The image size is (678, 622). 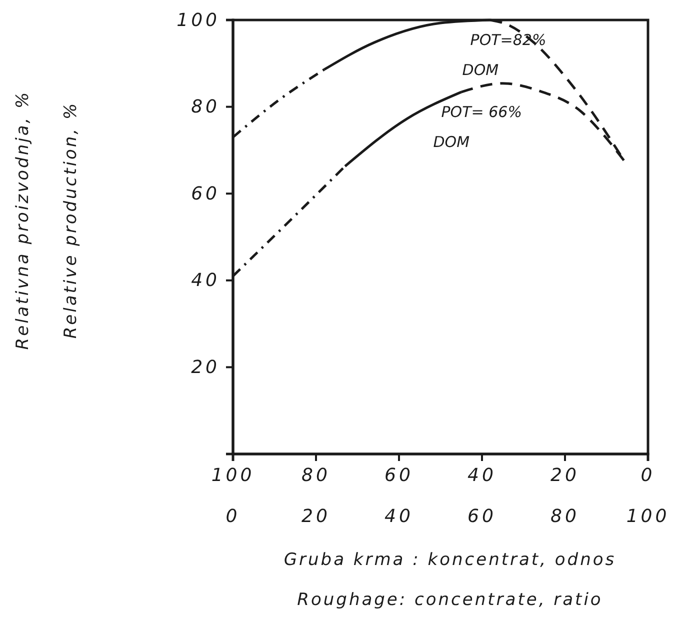 I want to click on y-tick-label: 100, so click(x=198, y=20).